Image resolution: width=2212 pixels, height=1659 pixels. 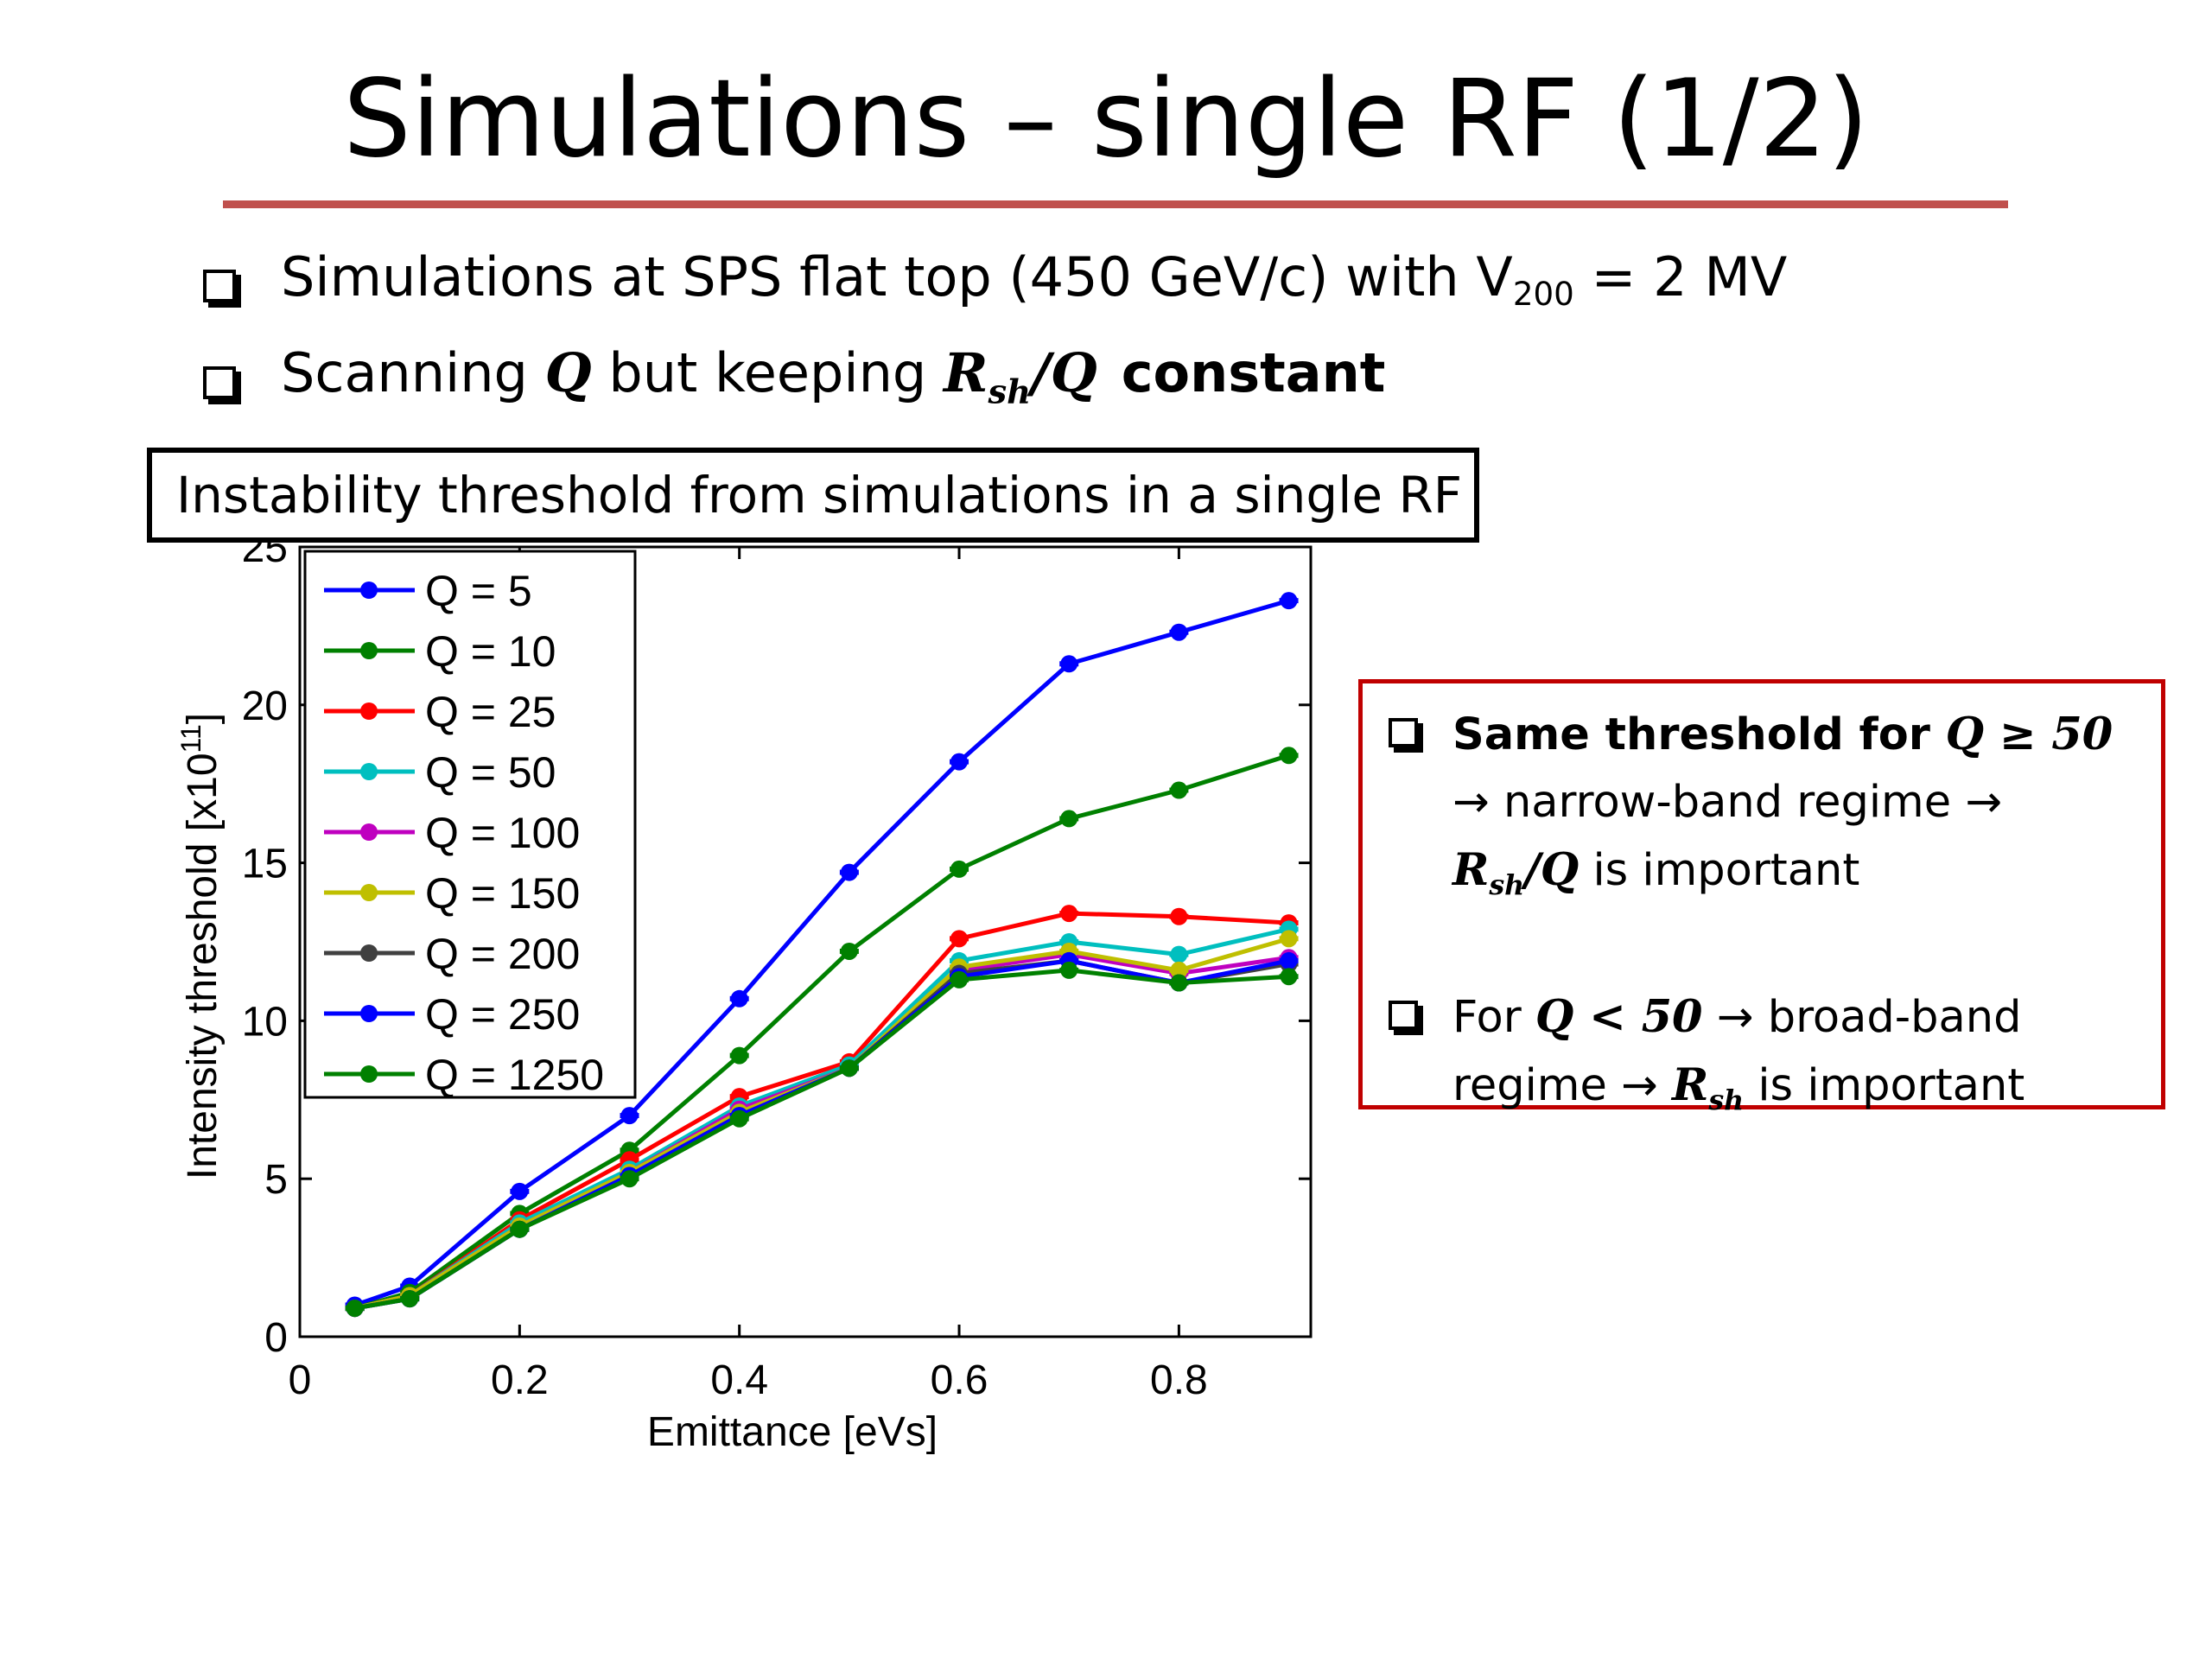 What do you see at coordinates (1680, 276) in the screenshot?
I see `bullet-text-part: = 2 MV` at bounding box center [1680, 276].